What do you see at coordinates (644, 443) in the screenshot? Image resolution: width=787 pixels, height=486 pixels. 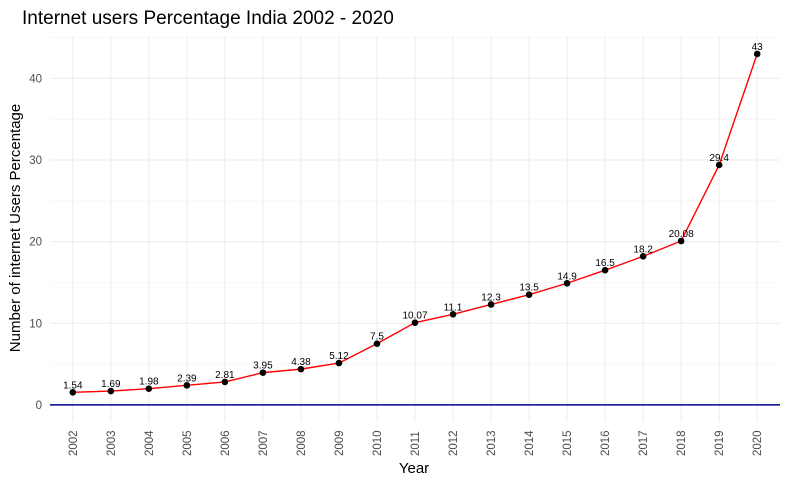 I see `x-tick-label: 2017` at bounding box center [644, 443].